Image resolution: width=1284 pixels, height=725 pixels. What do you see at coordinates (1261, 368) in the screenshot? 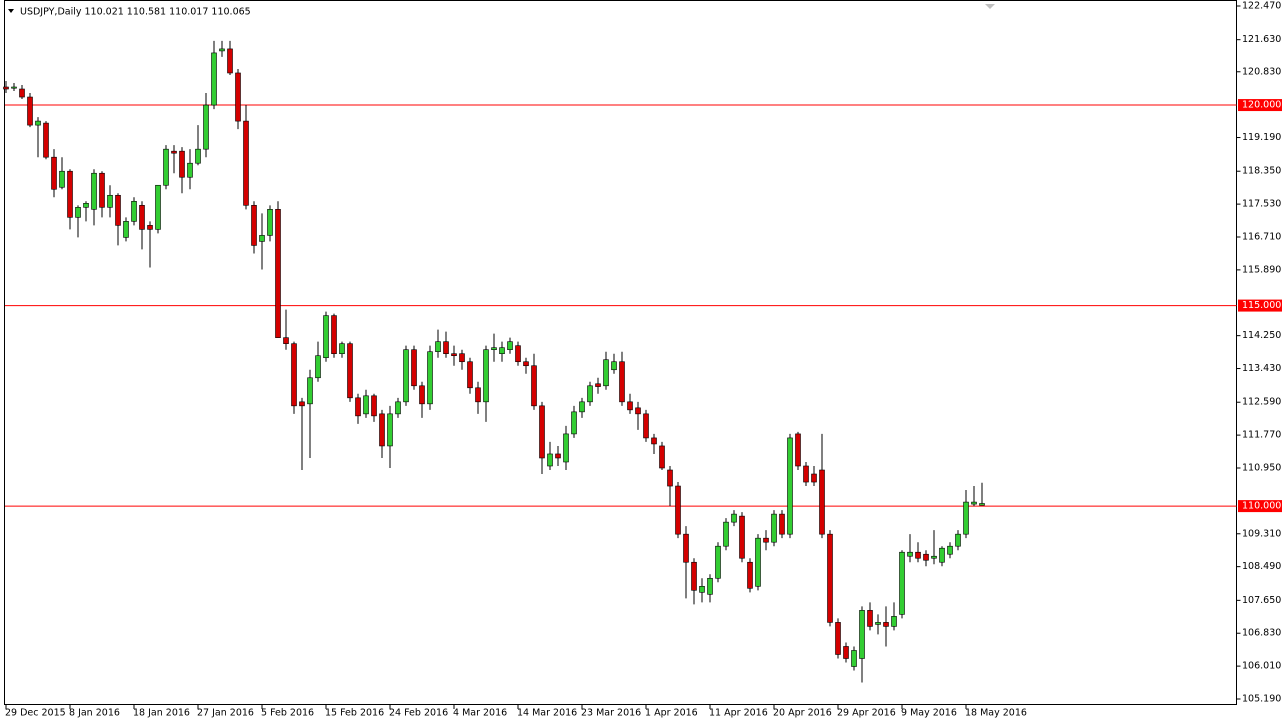
I see `y-tick-label: 113.430` at bounding box center [1261, 368].